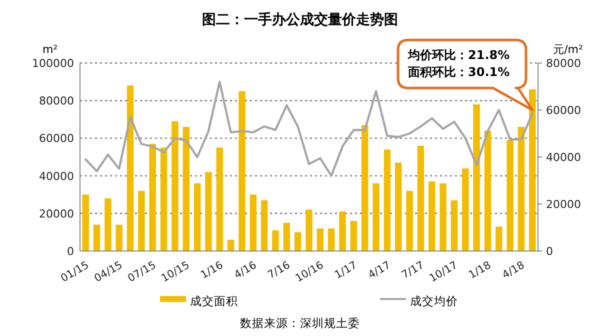 The height and width of the screenshot is (336, 599). I want to click on x-tick-label: 7/16, so click(279, 270).